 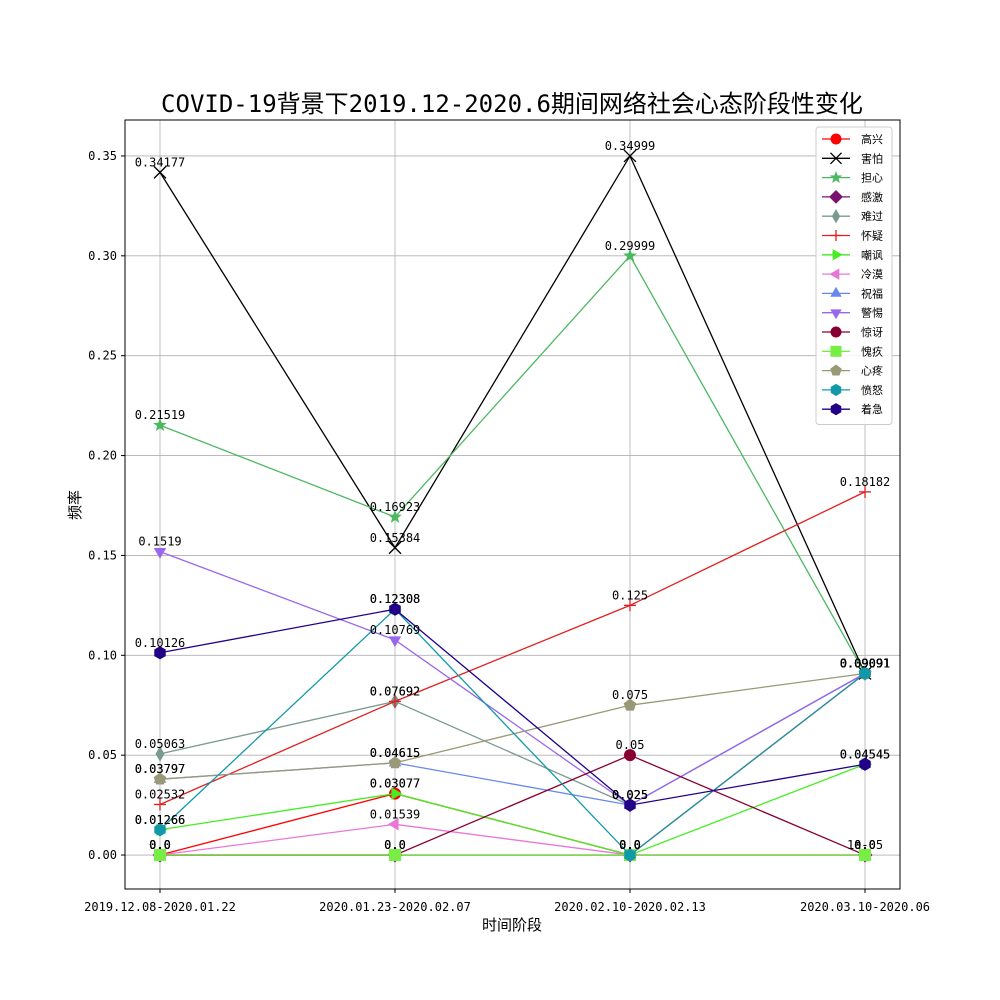 I want to click on y-tick-label: 0.30, so click(x=102, y=256).